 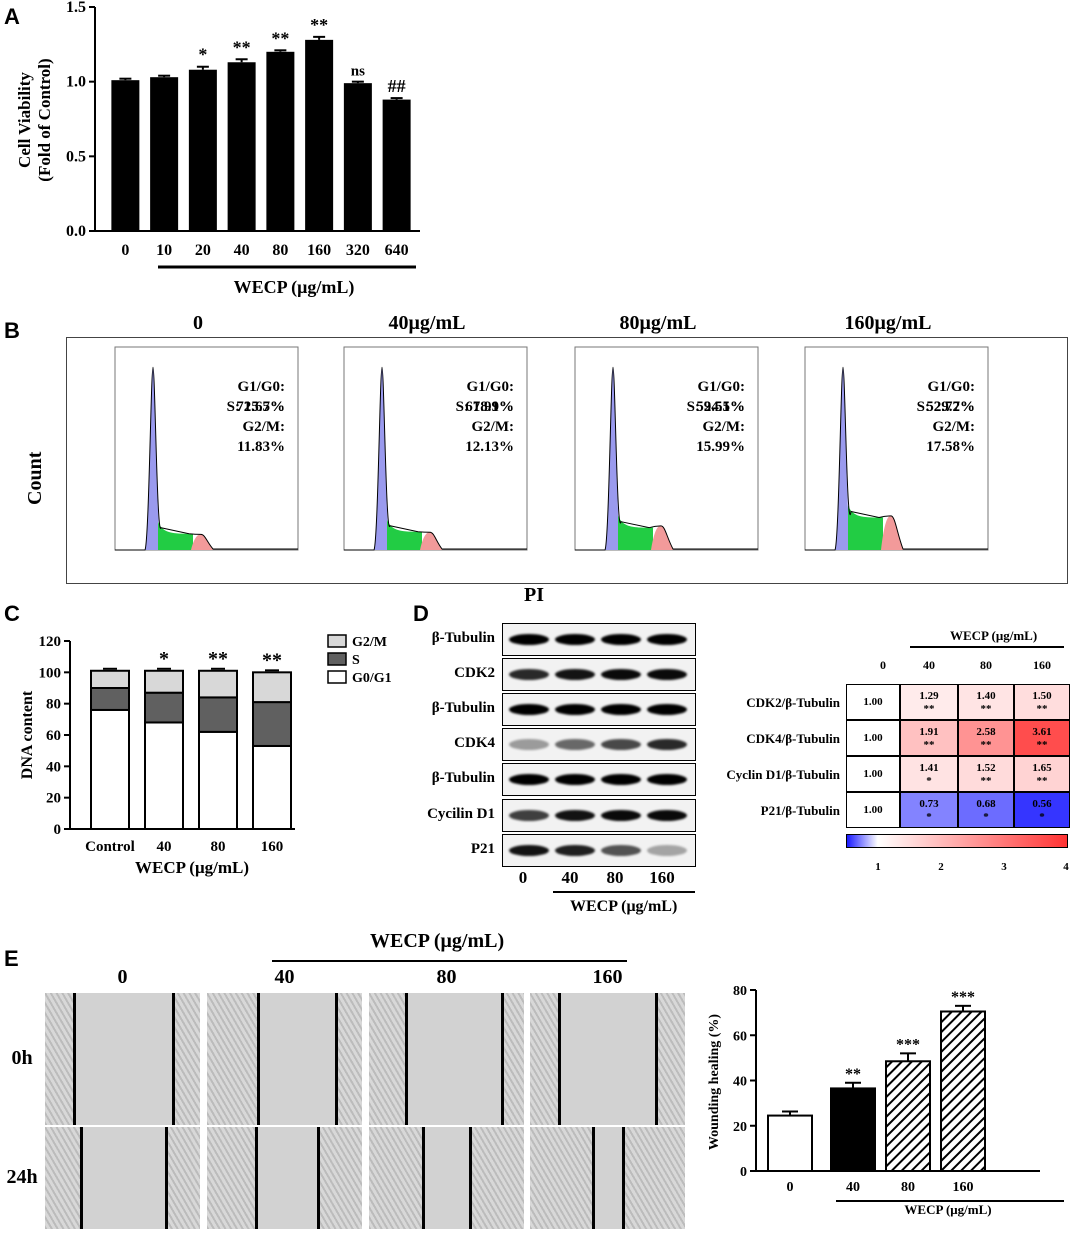 I want to click on cycle-g2-text-2: G2/M: 15.99%, so click(x=720, y=437).